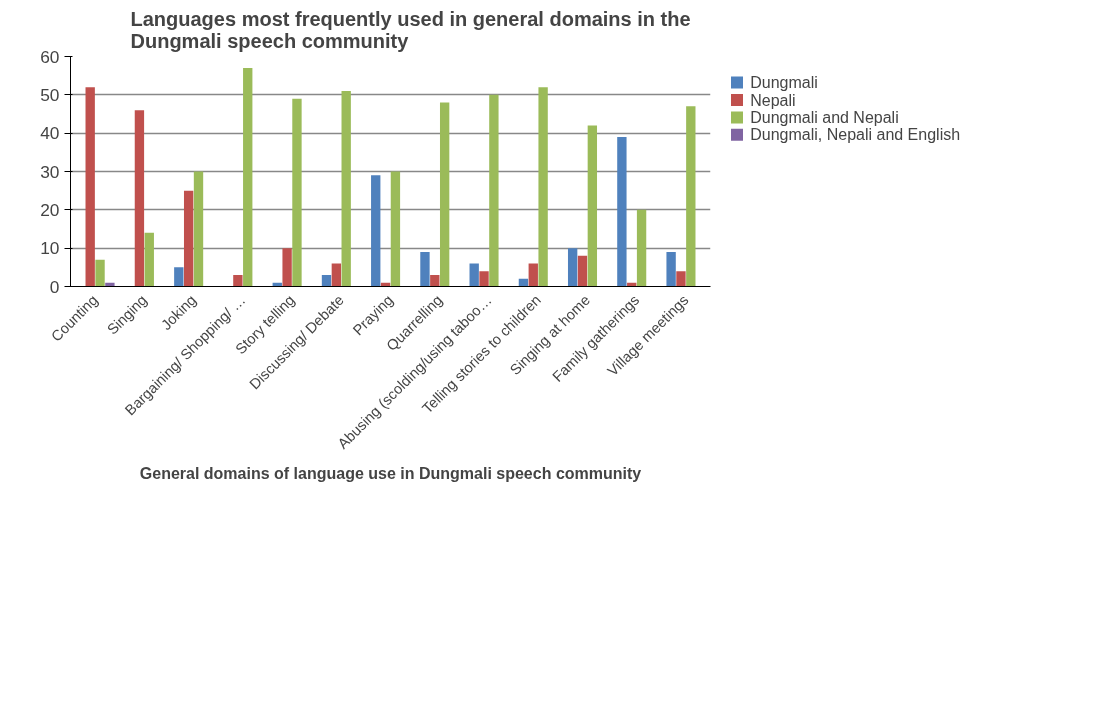 Image resolution: width=1098 pixels, height=705 pixels. Describe the element at coordinates (50, 171) in the screenshot. I see `y-tick-label: 30` at that location.